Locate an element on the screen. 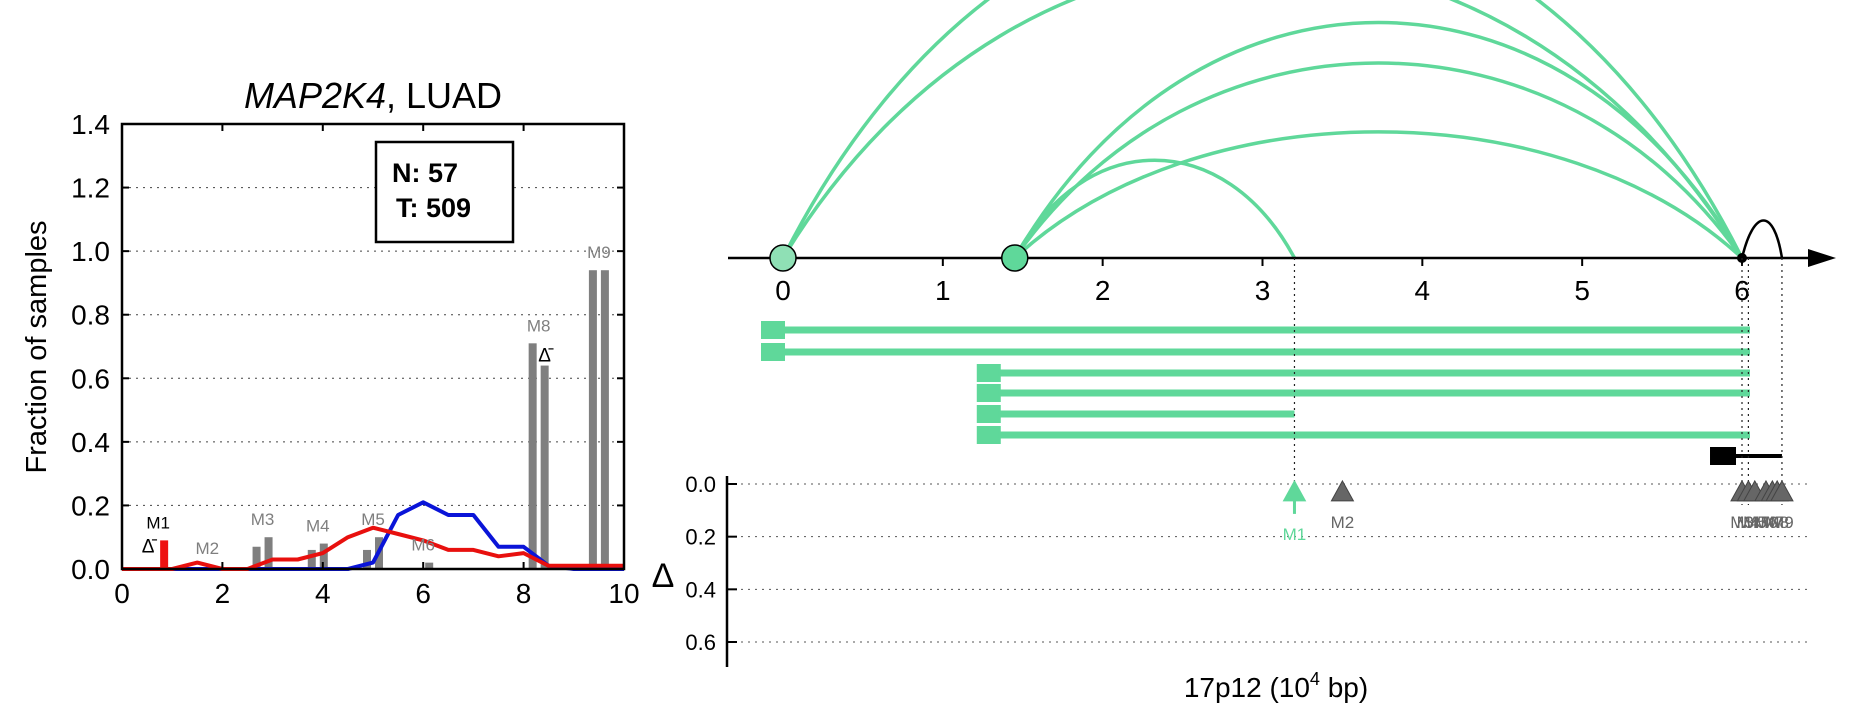 The height and width of the screenshot is (718, 1851). info-box is located at coordinates (444, 192).